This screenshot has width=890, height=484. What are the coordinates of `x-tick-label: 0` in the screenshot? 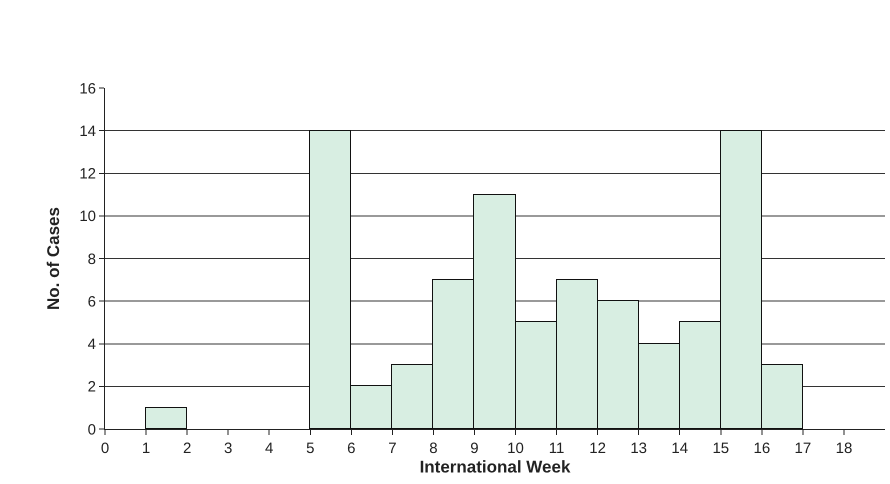 It's located at (105, 448).